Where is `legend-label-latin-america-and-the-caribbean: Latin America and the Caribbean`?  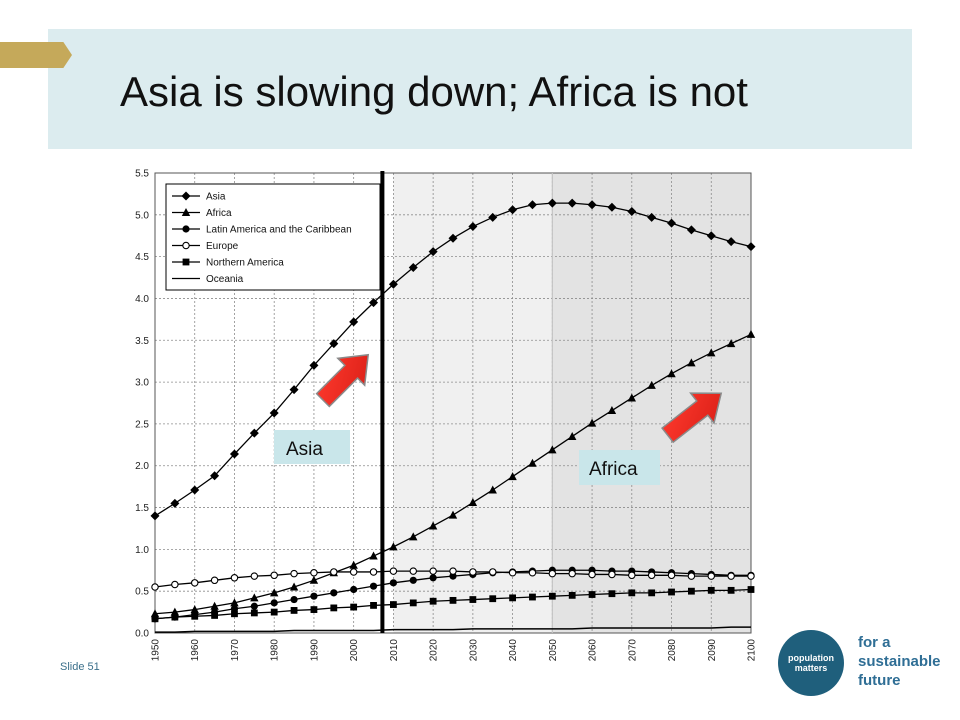
legend-label-latin-america-and-the-caribbean: Latin America and the Caribbean is located at coordinates (279, 230).